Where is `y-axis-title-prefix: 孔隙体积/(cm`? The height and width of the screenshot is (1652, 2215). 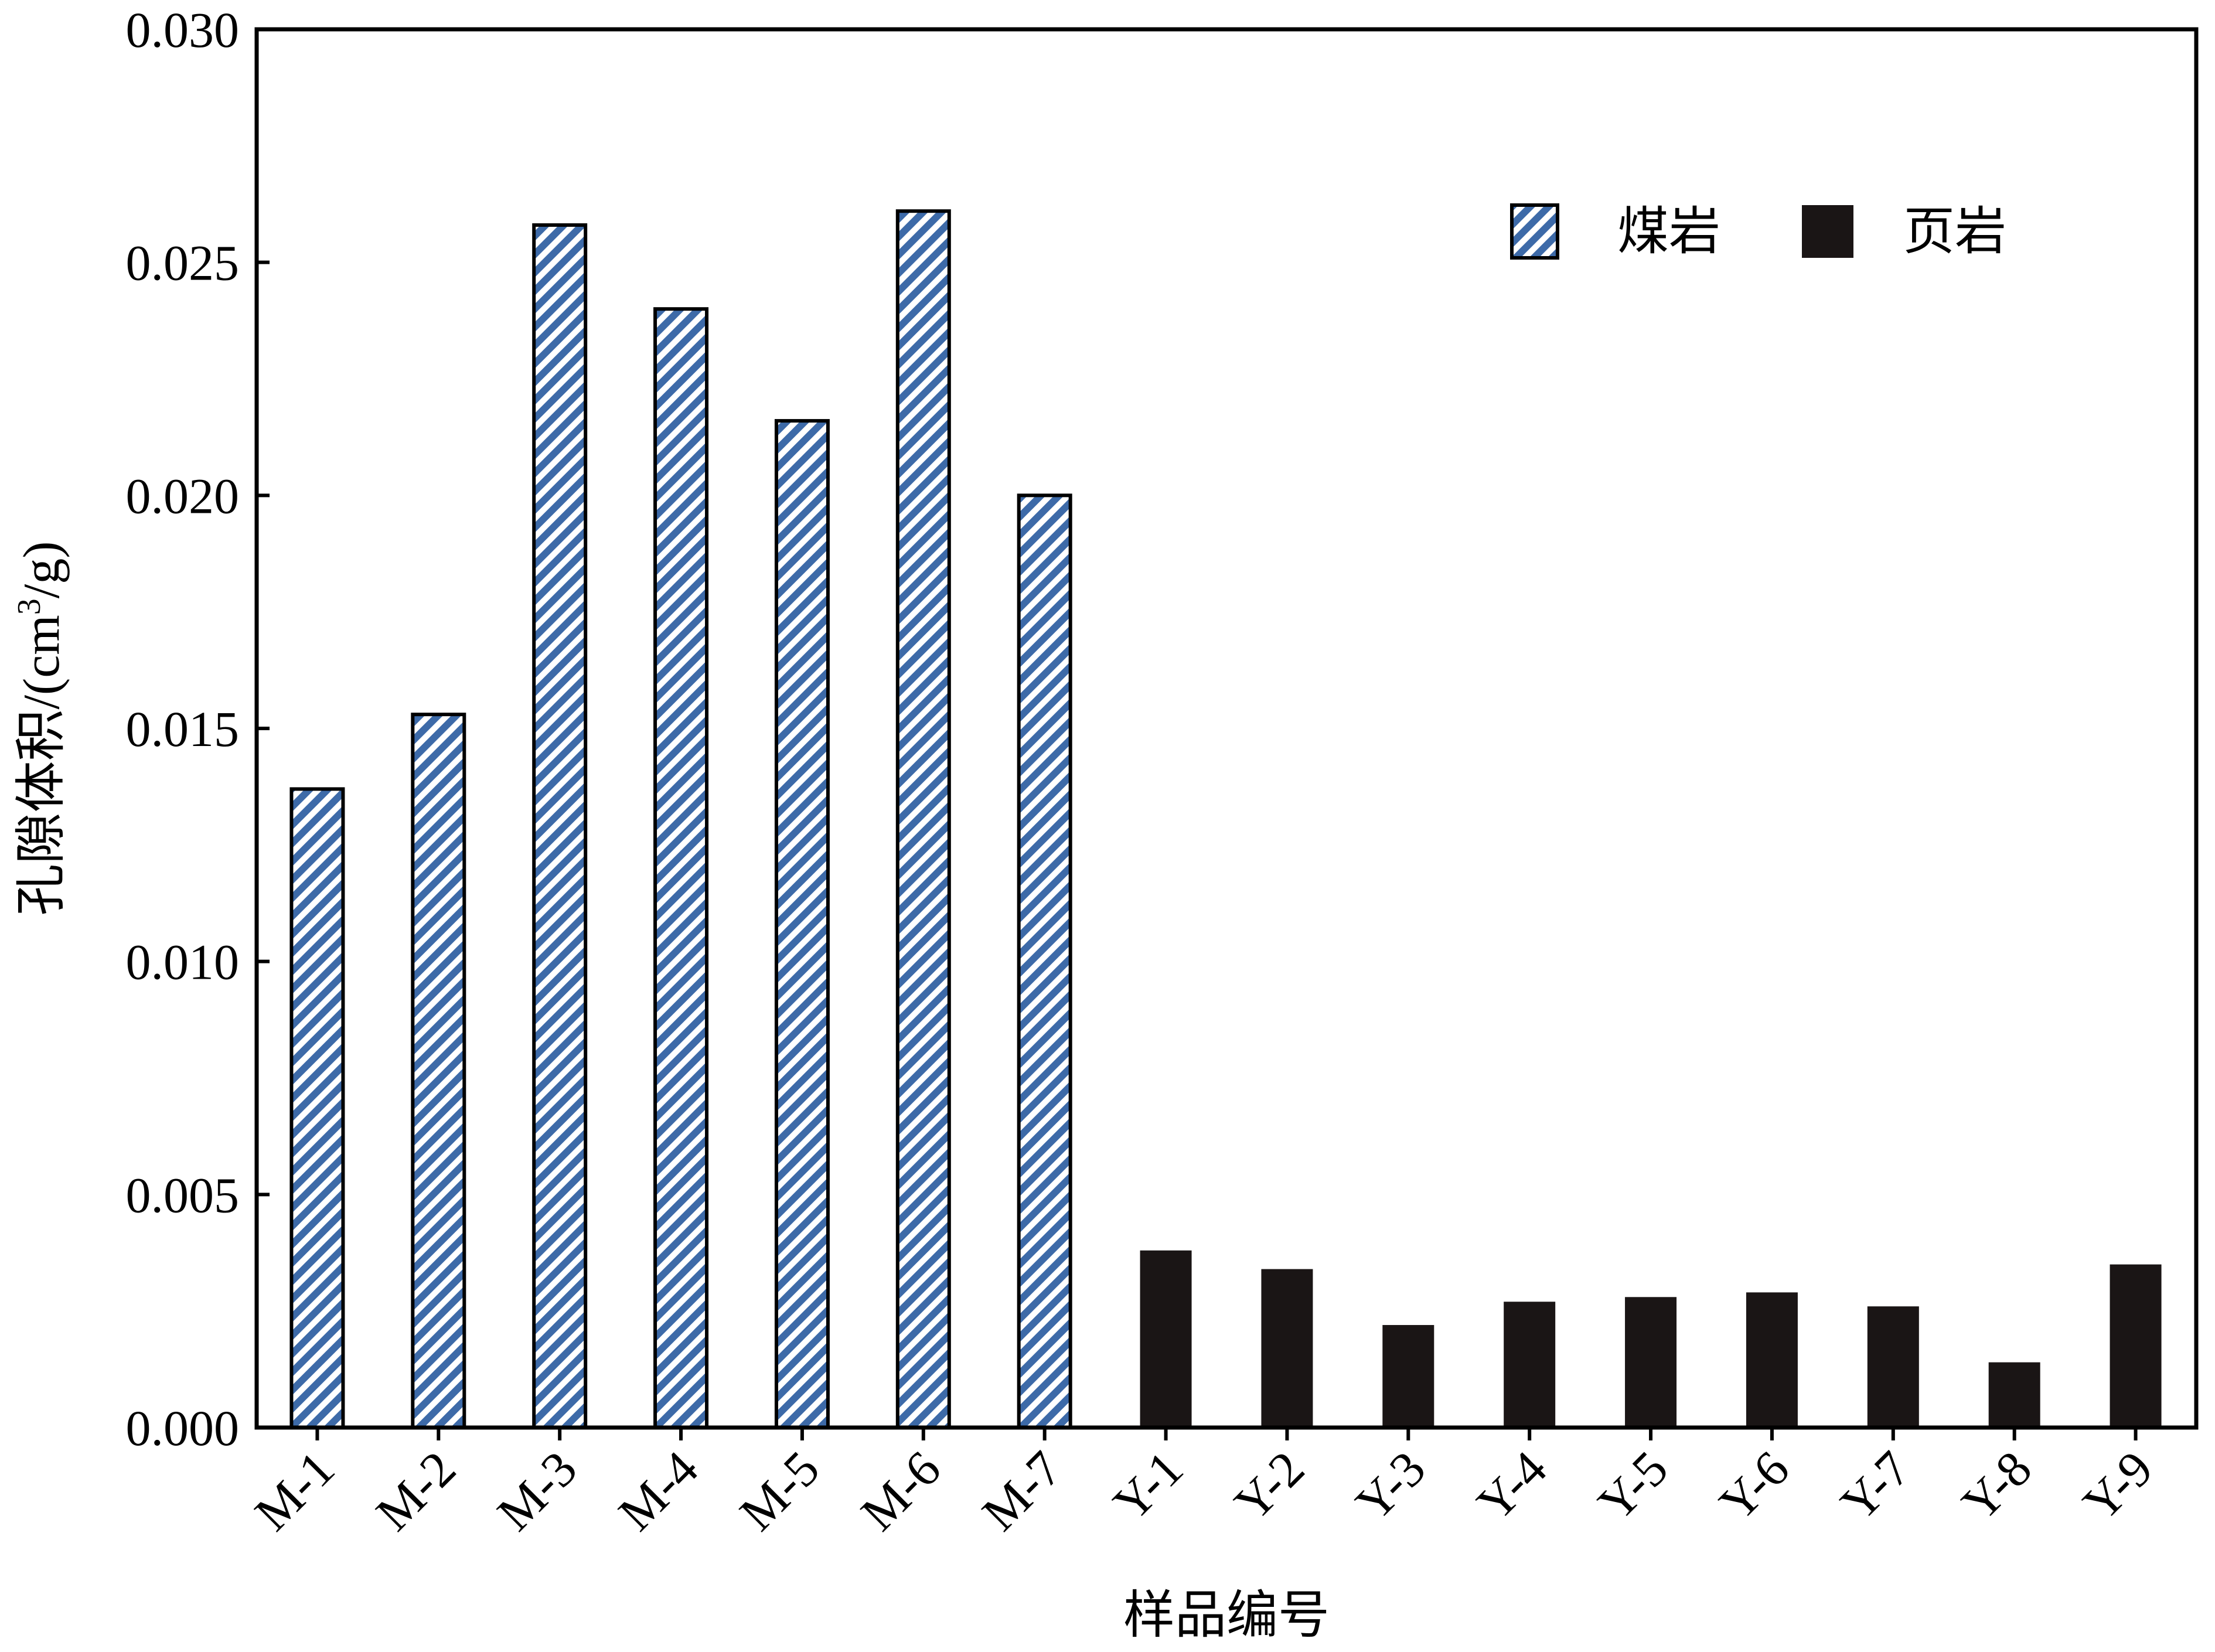
y-axis-title-prefix: 孔隙体积/(cm is located at coordinates (41, 765).